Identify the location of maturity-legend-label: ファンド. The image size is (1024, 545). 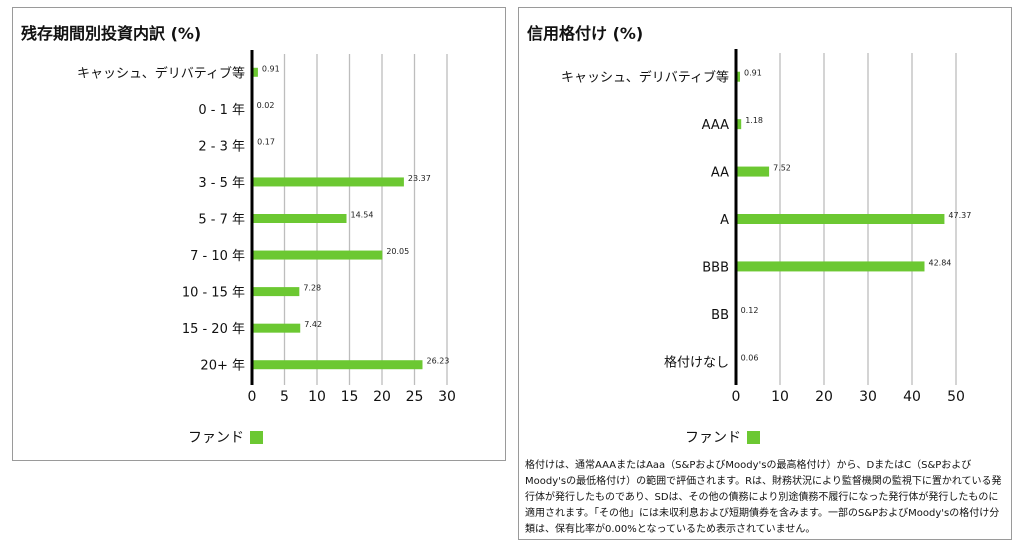
(216, 438).